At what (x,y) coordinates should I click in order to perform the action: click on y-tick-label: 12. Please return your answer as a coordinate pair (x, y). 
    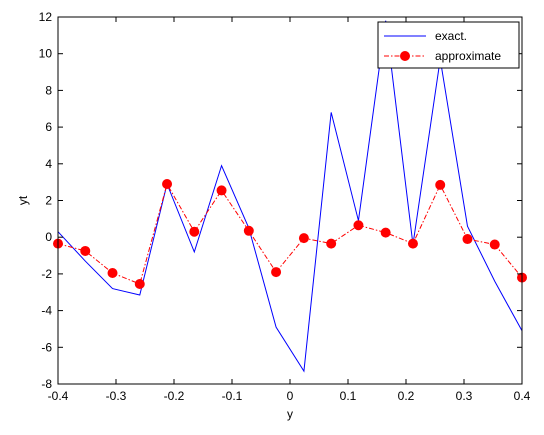
    Looking at the image, I should click on (46, 17).